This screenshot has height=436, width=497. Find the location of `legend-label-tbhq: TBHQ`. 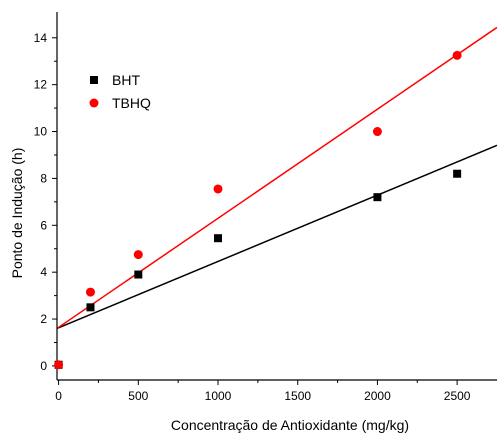

legend-label-tbhq: TBHQ is located at coordinates (131, 103).